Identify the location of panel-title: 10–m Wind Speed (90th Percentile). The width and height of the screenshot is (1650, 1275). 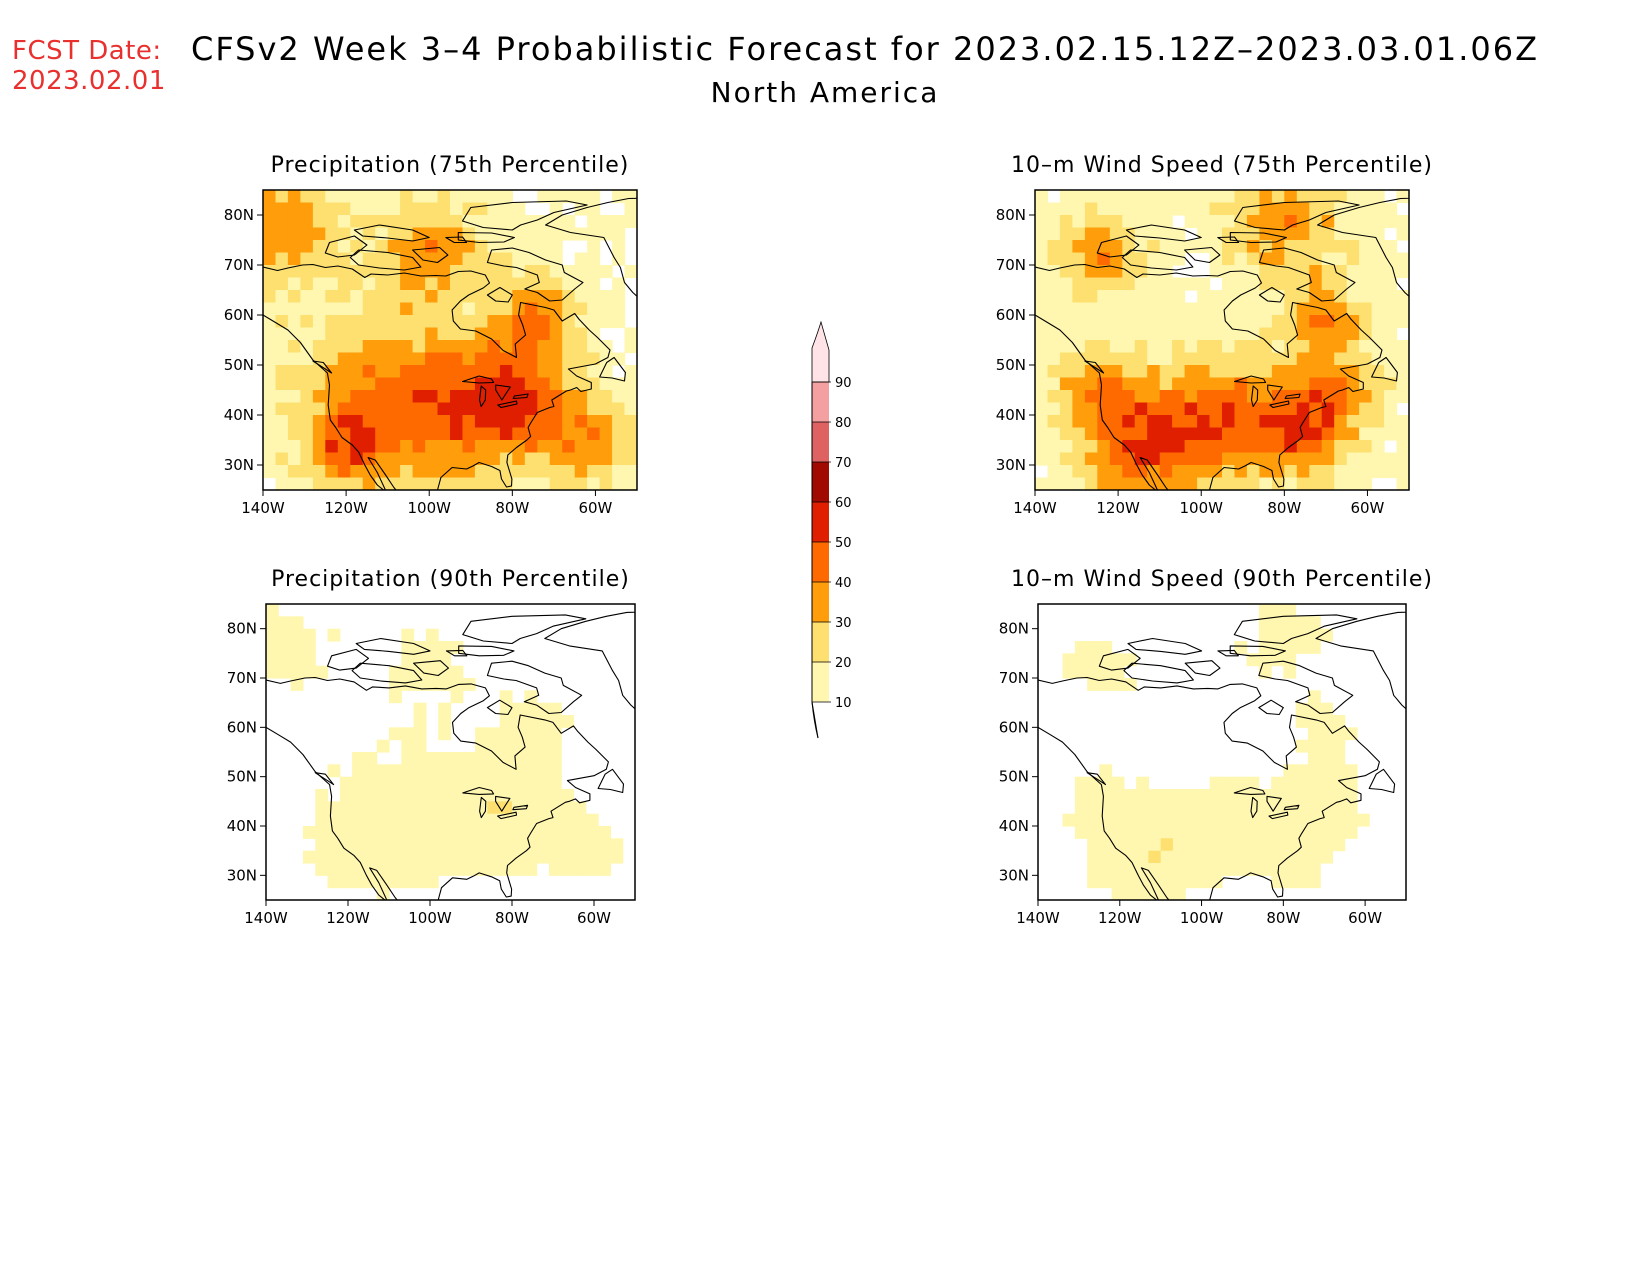
(1222, 579).